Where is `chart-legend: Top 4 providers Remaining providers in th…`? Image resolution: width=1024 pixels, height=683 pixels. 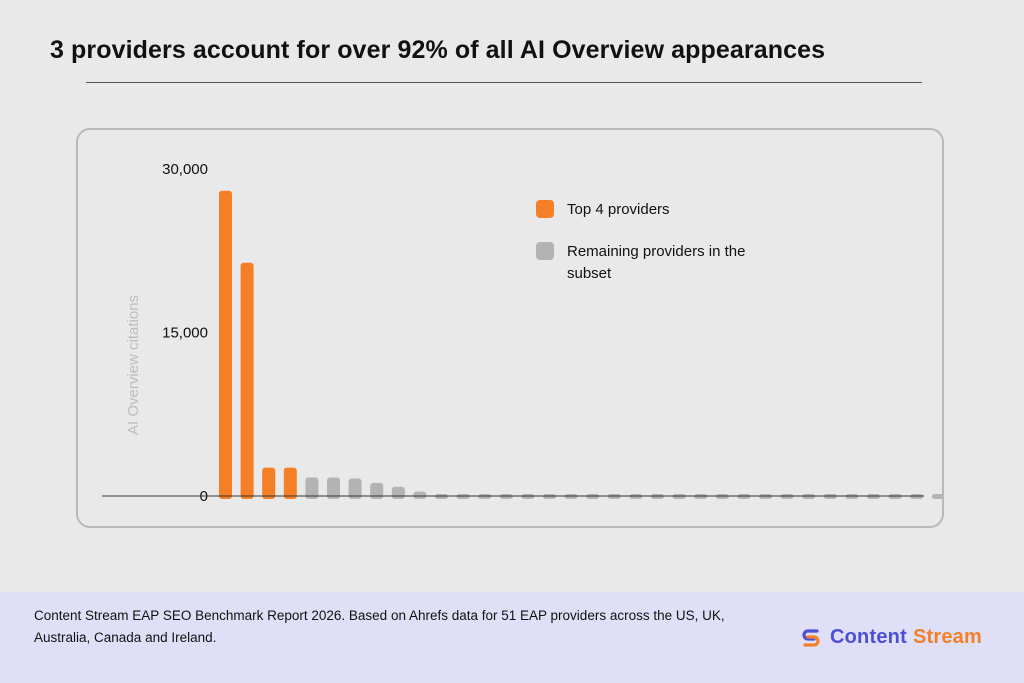 chart-legend: Top 4 providers Remaining providers in th… is located at coordinates (640, 241).